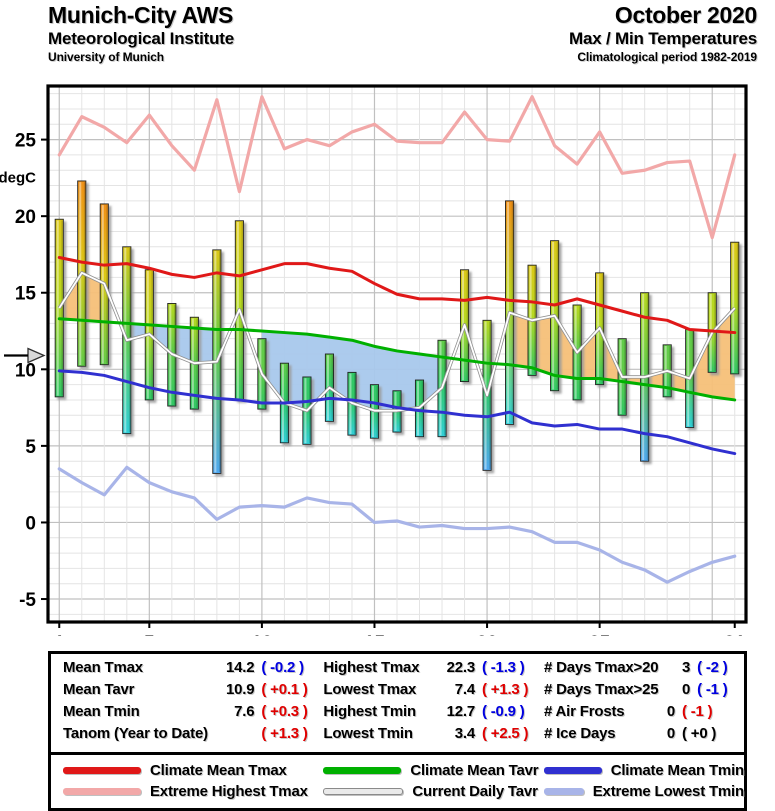 The width and height of the screenshot is (775, 811). I want to click on stat-value: 7.6, so click(244, 711).